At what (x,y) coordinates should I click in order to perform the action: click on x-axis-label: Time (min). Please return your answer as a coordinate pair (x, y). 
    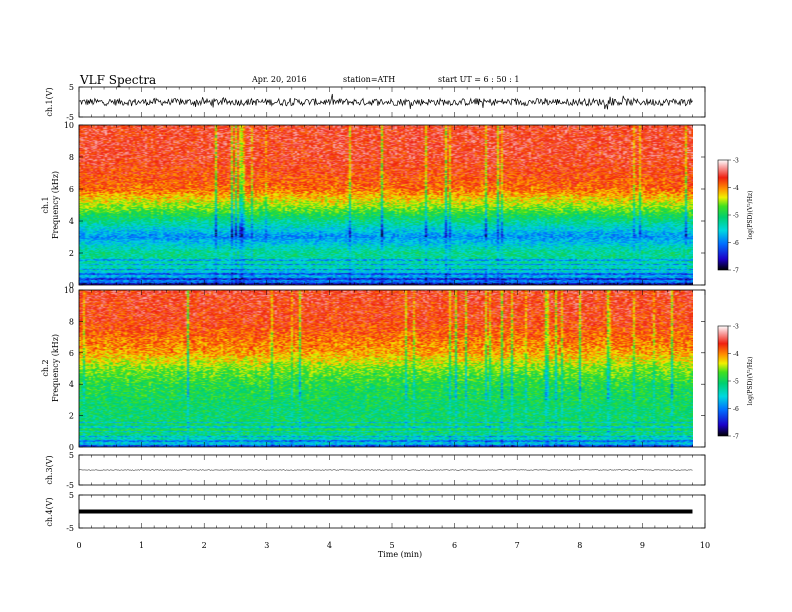
    Looking at the image, I should click on (400, 554).